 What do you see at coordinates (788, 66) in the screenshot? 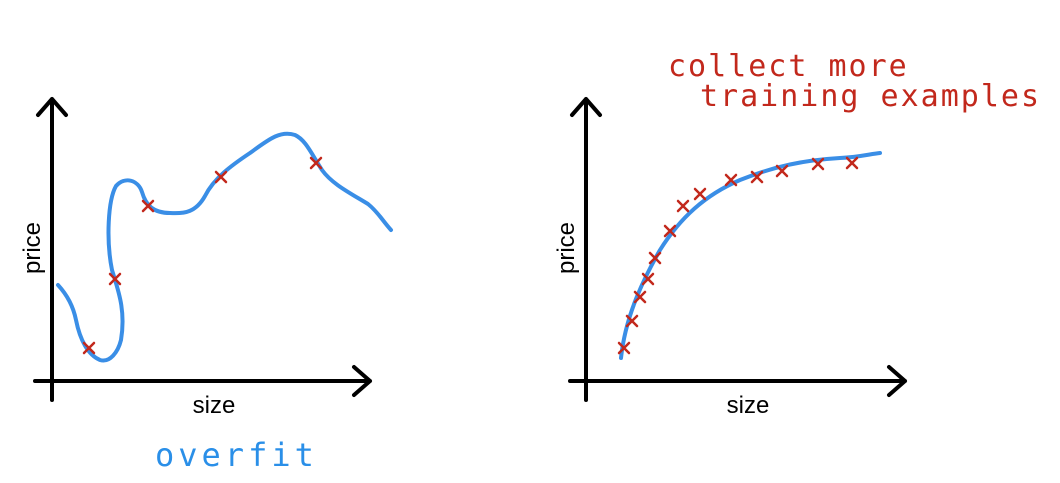
I see `annotation-line: collect more` at bounding box center [788, 66].